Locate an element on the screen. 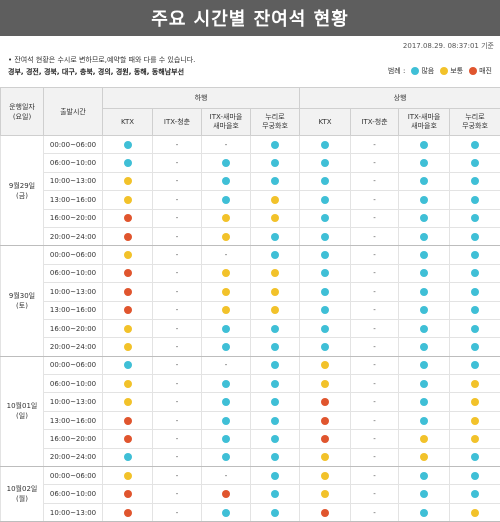 Image resolution: width=500 pixels, height=522 pixels. table-row: 10:00~13:00-- is located at coordinates (250, 181).